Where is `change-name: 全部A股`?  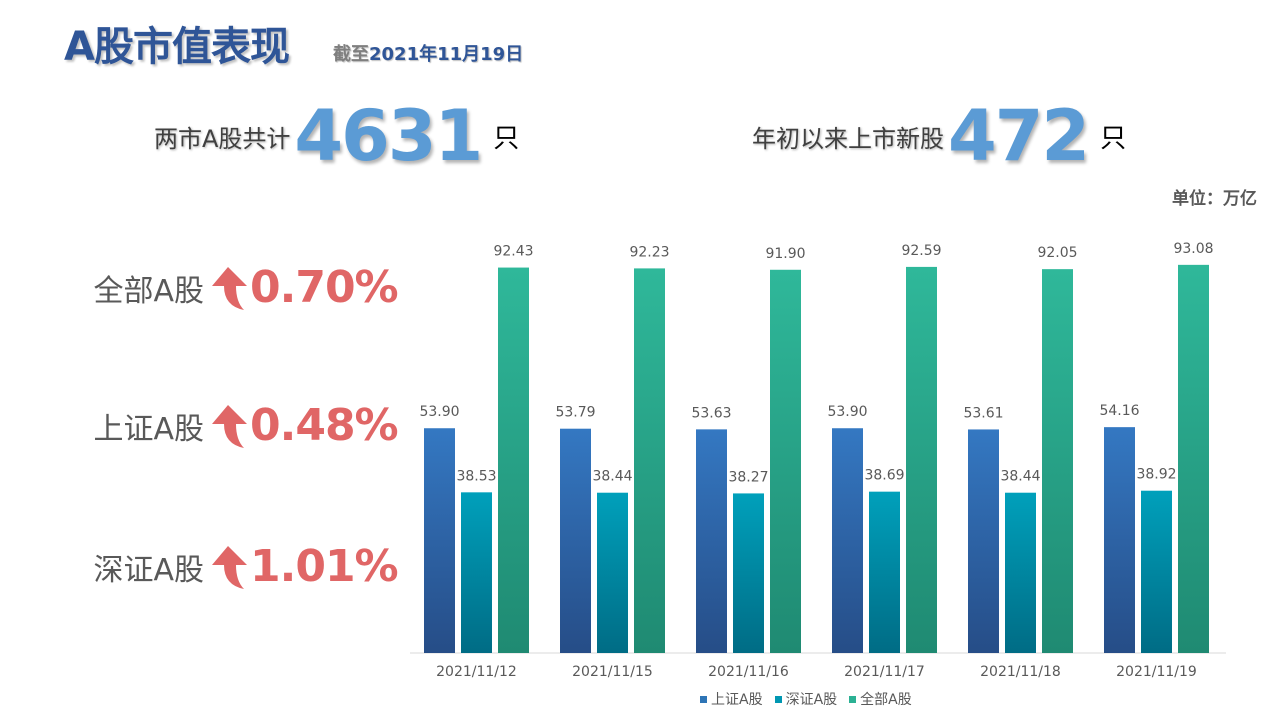 change-name: 全部A股 is located at coordinates (148, 291).